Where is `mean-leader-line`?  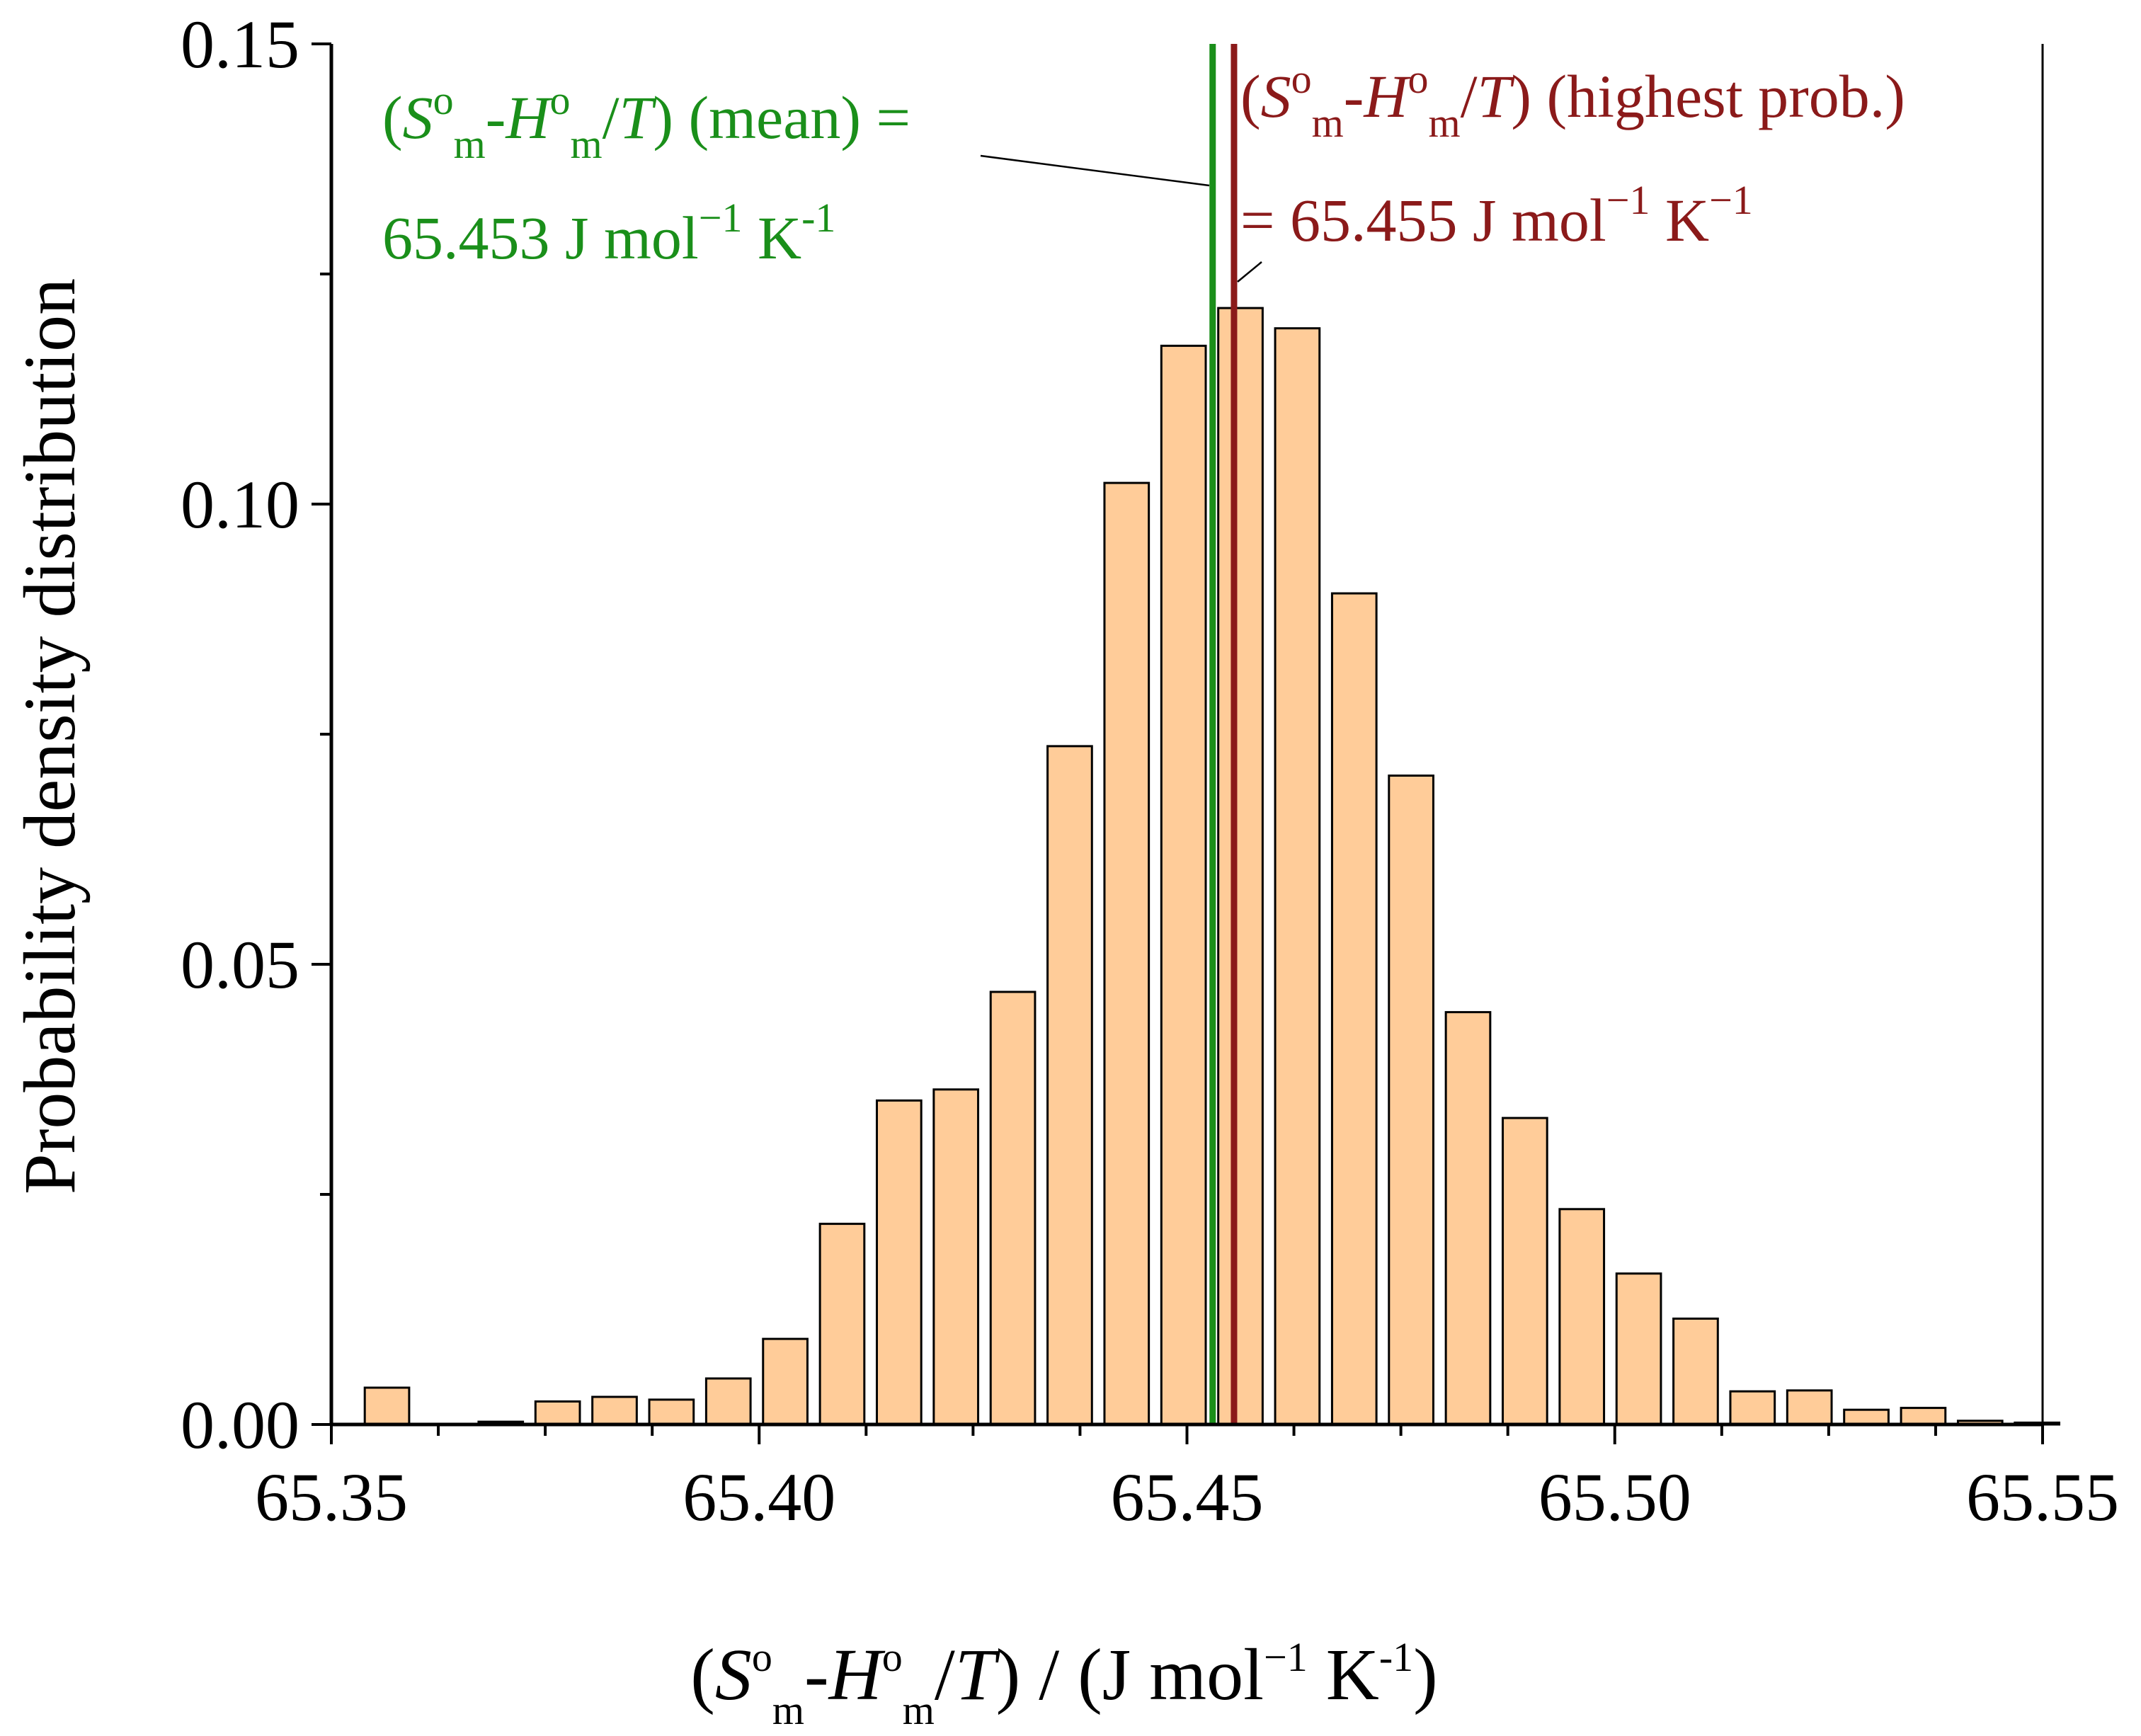
mean-leader-line is located at coordinates (1095, 171).